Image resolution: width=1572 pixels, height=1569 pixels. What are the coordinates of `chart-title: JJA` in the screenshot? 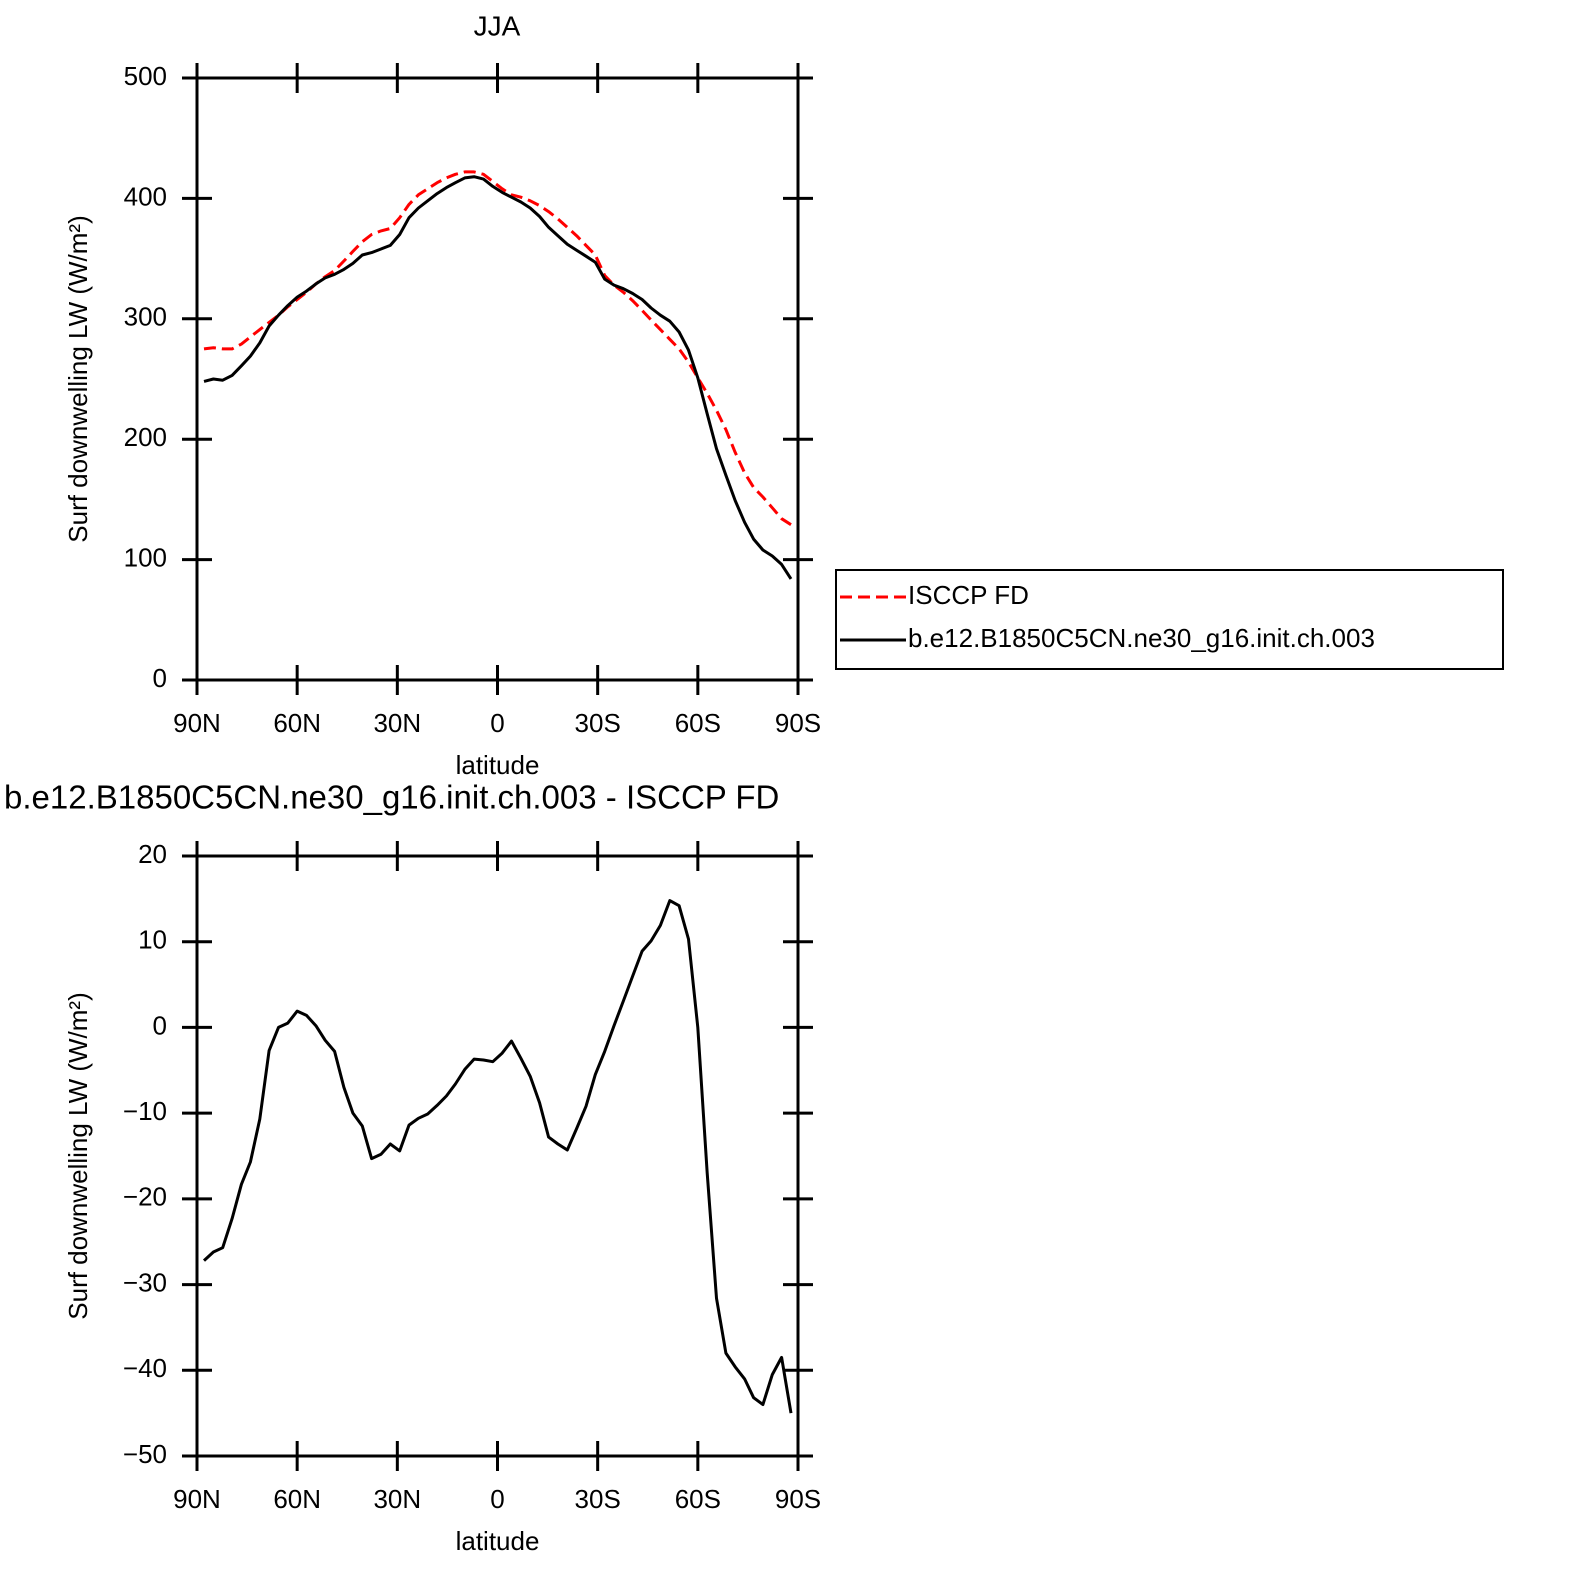 It's located at (497, 25).